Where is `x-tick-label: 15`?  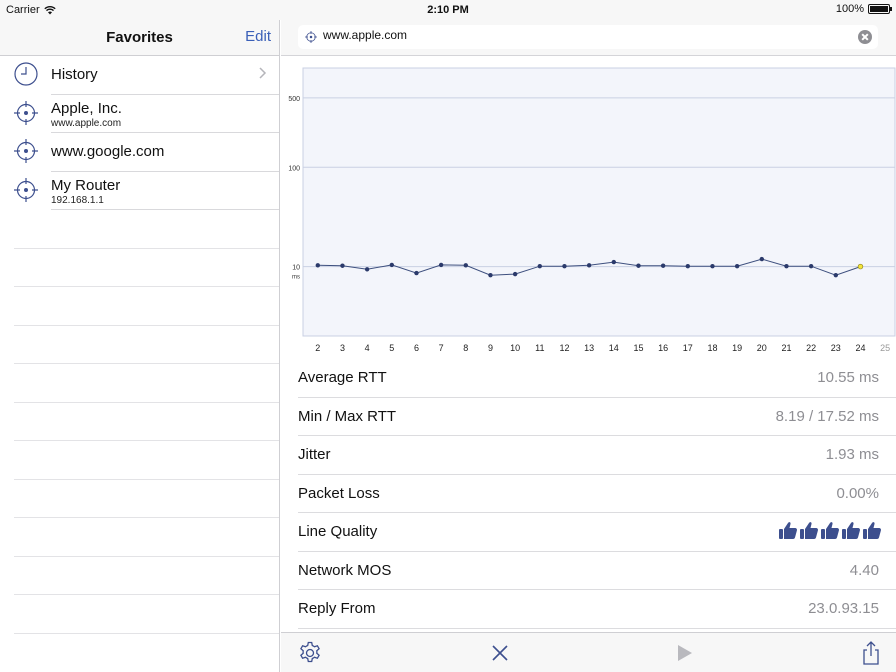
x-tick-label: 15 is located at coordinates (638, 348).